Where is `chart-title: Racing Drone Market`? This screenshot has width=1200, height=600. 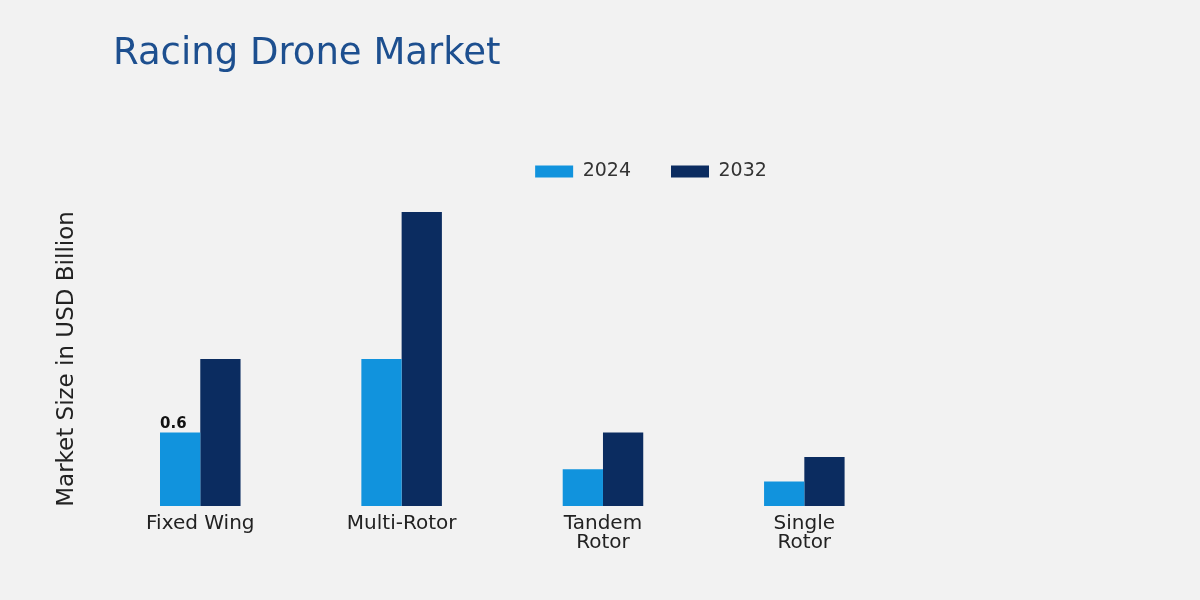
chart-title: Racing Drone Market is located at coordinates (307, 51).